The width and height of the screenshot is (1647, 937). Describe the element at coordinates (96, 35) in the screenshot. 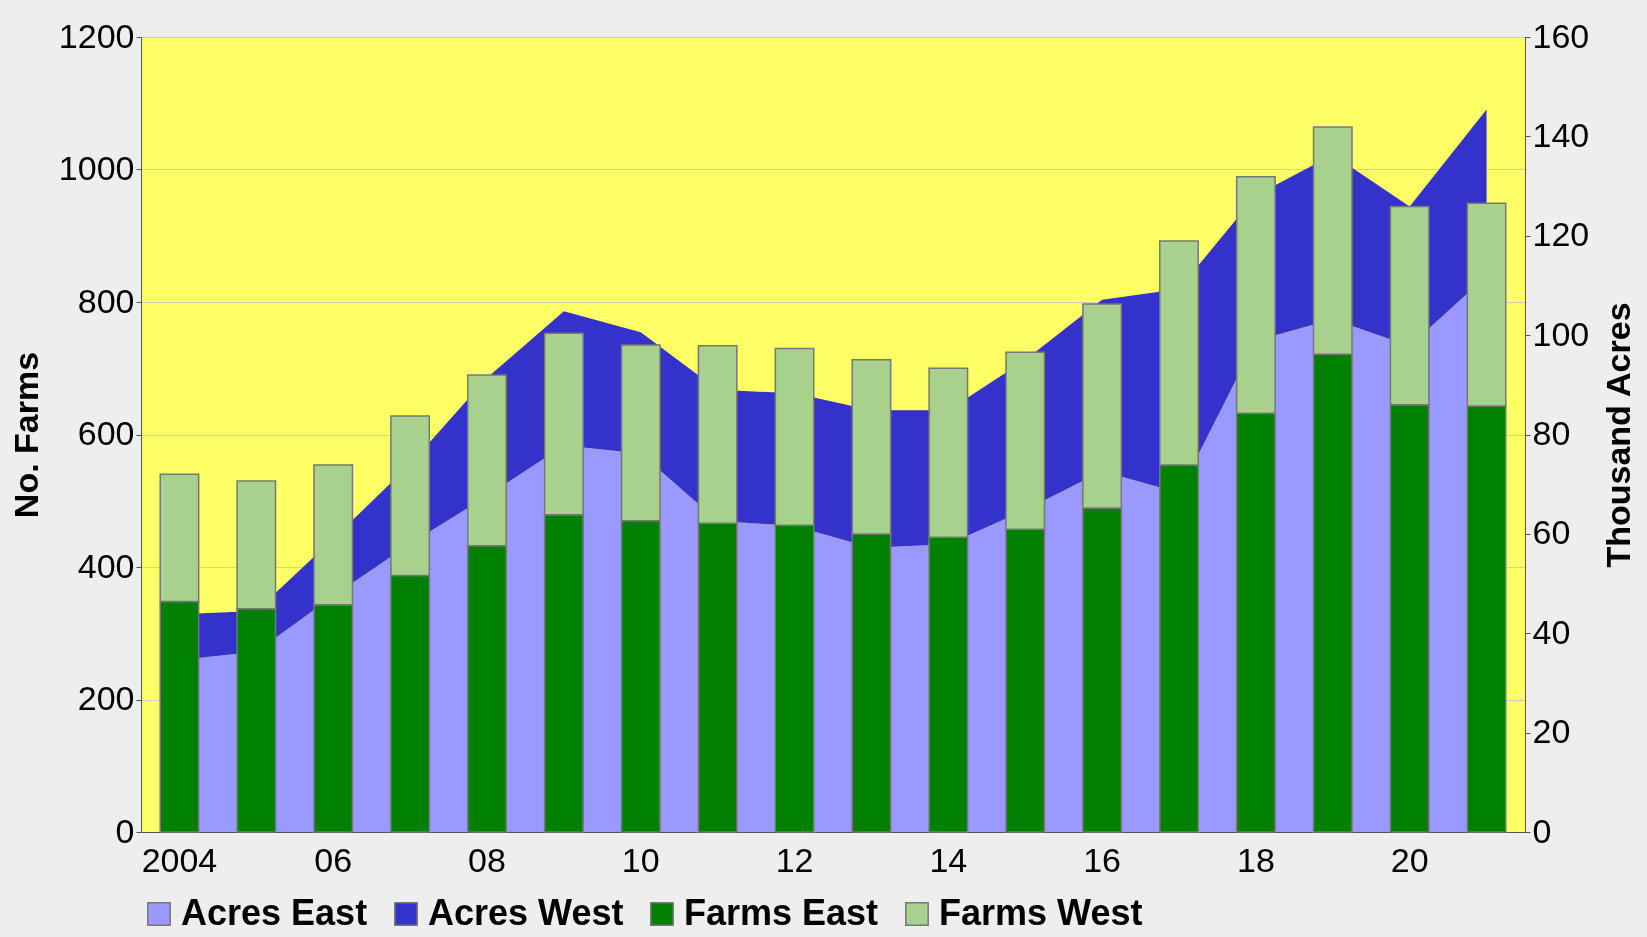

I see `y-tick-label: 1200` at that location.